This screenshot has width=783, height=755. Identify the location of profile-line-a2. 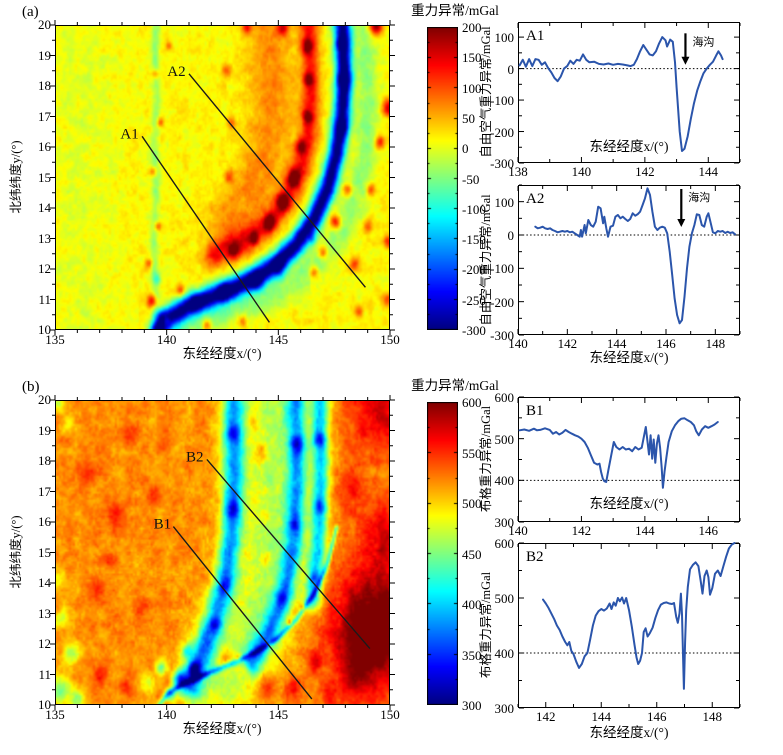
(277, 180).